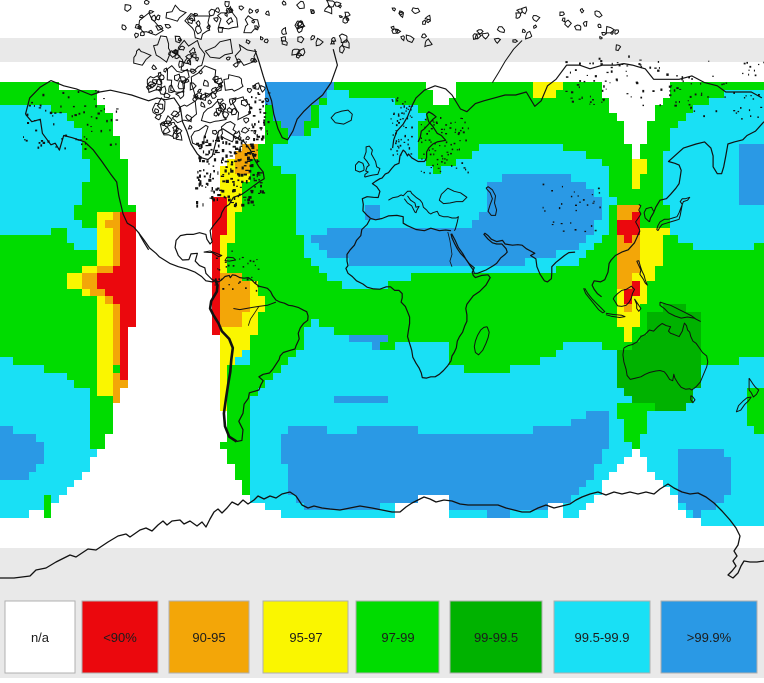 The image size is (764, 683). Describe the element at coordinates (496, 637) in the screenshot. I see `svg-text: 99-99.5` at that location.